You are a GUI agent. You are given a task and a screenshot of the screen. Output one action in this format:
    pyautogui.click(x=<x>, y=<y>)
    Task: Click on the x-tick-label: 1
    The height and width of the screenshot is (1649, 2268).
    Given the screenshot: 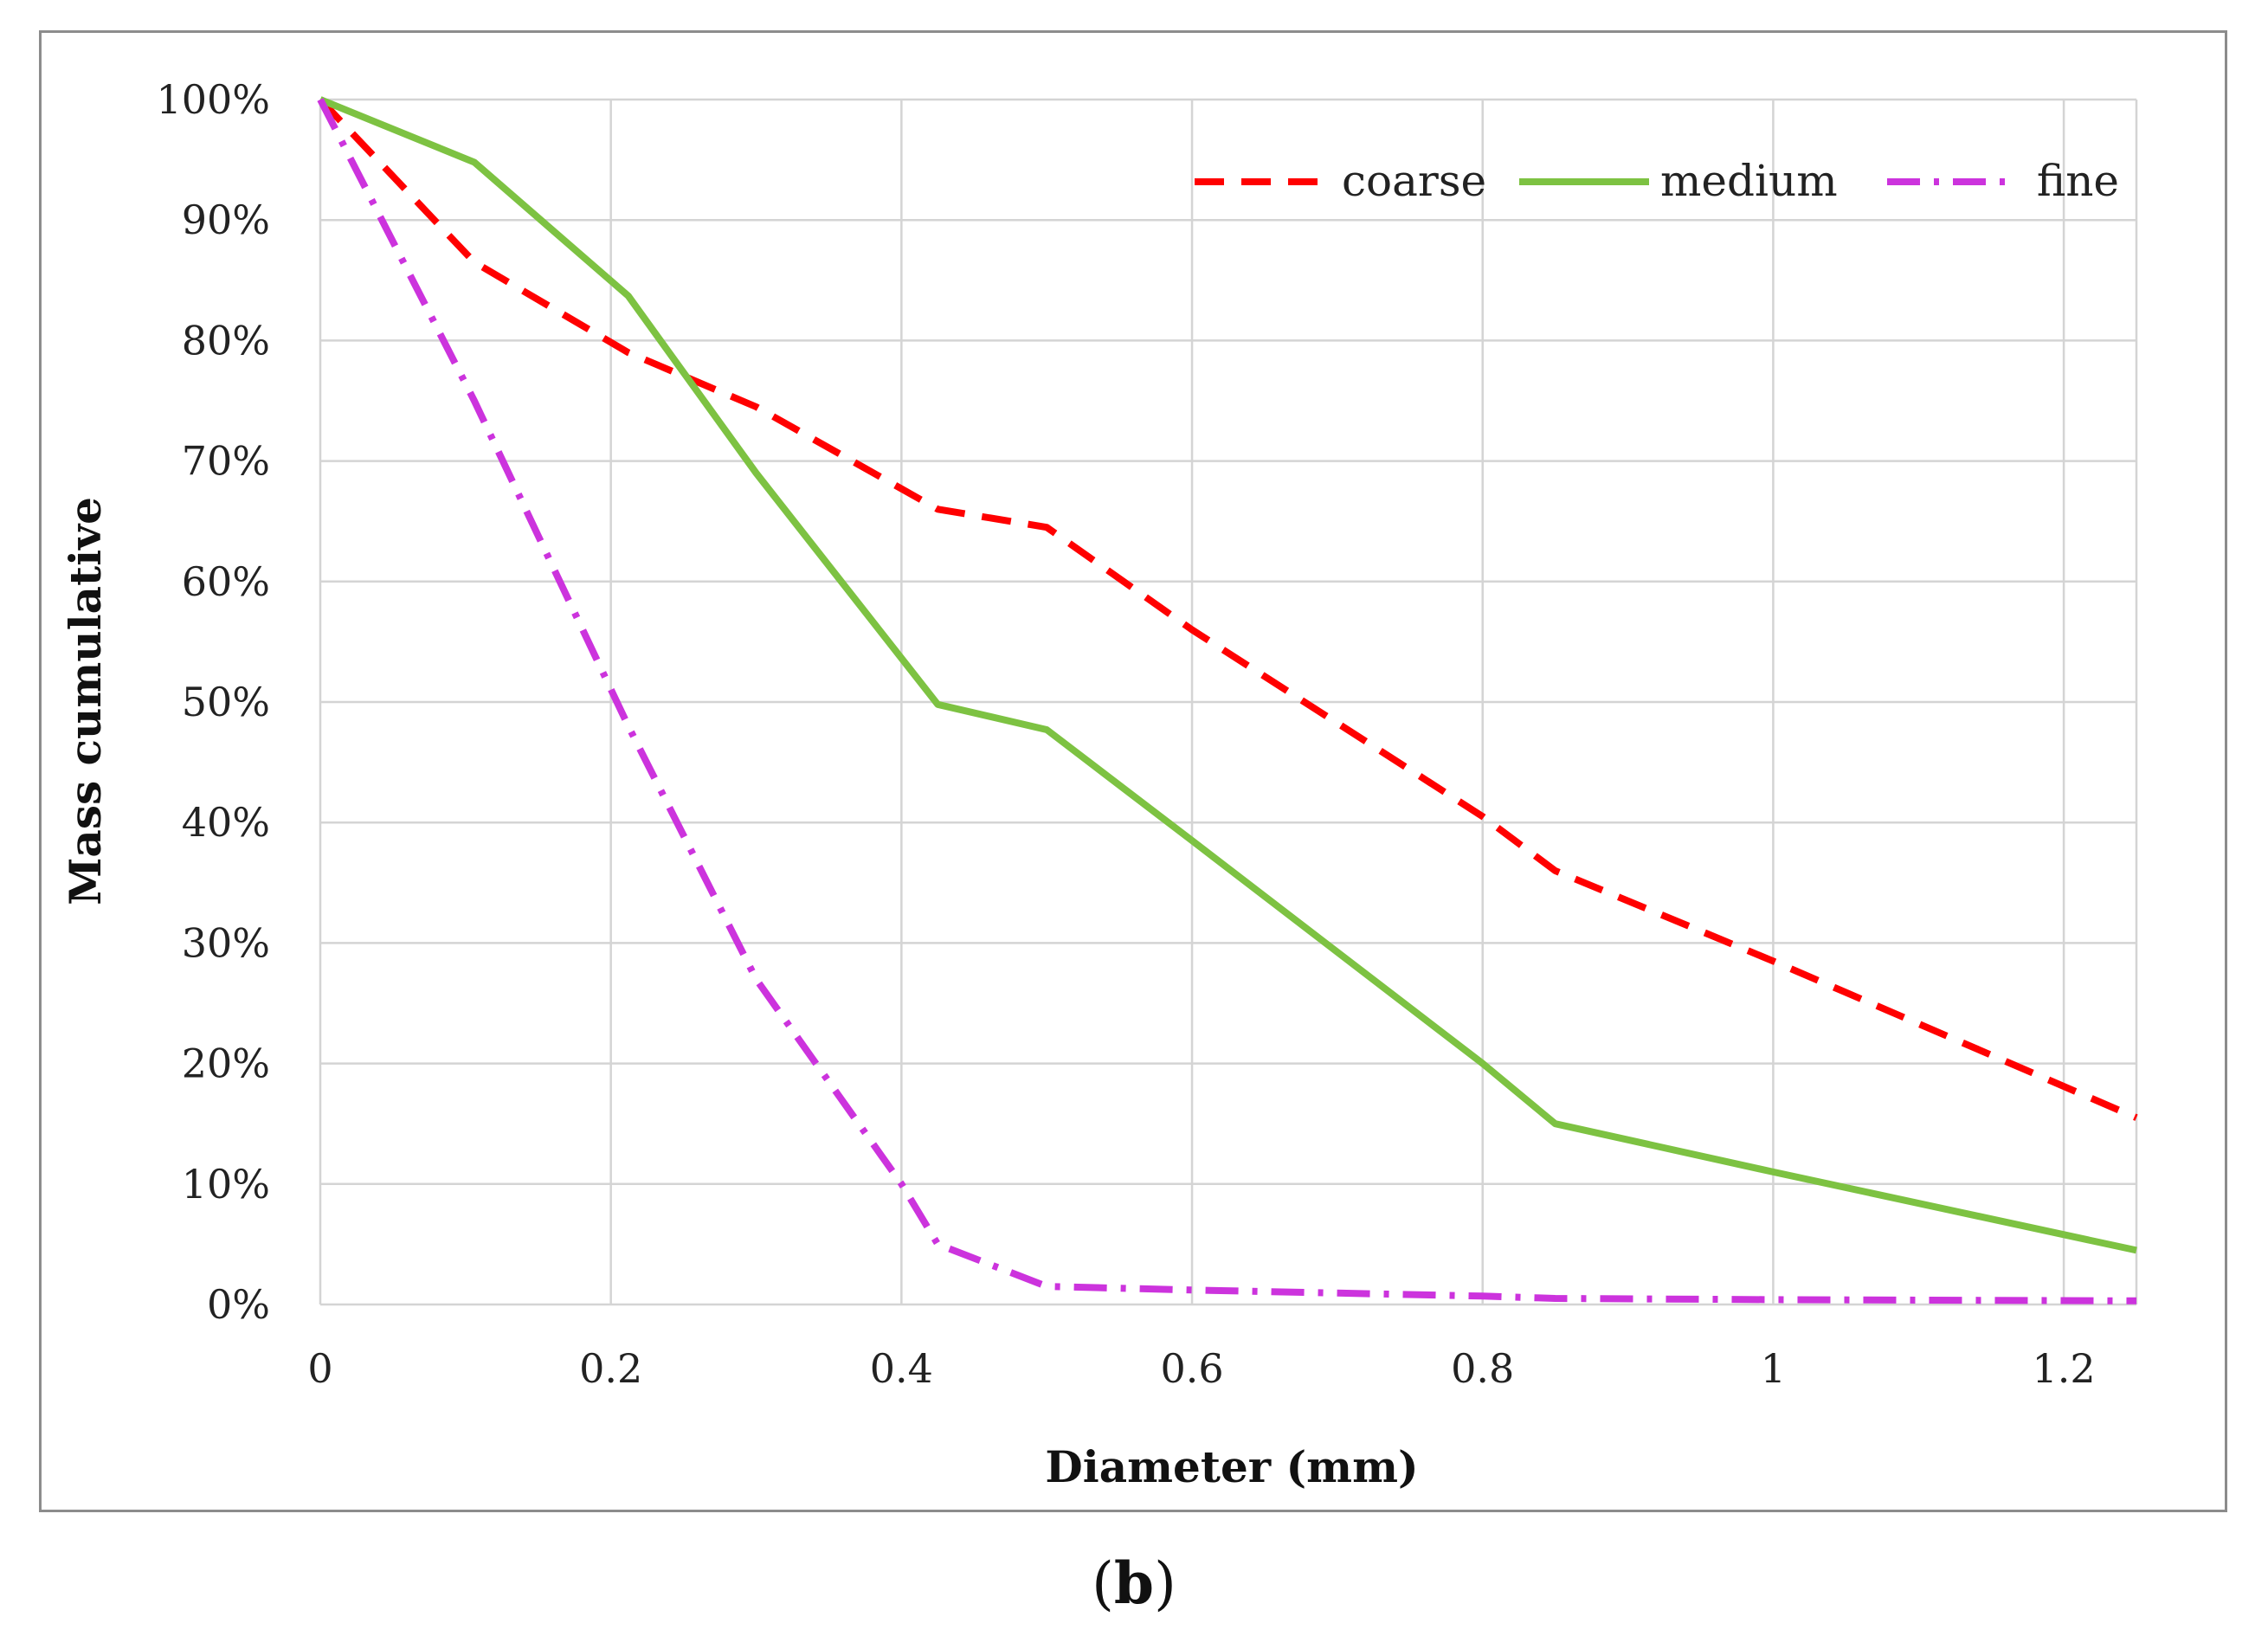 What is the action you would take?
    pyautogui.click(x=1774, y=1368)
    